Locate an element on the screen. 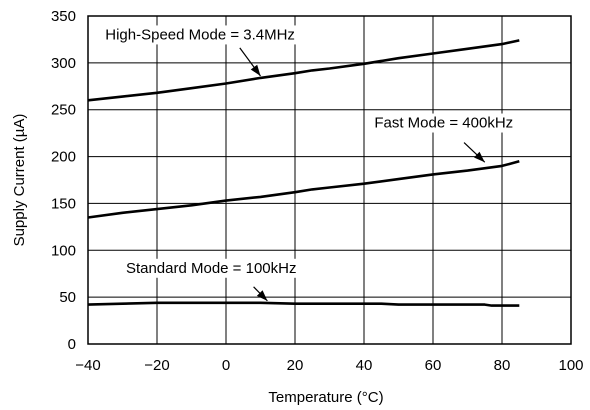 The height and width of the screenshot is (410, 590). y-axis-label: Supply Current (µA) is located at coordinates (19, 180).